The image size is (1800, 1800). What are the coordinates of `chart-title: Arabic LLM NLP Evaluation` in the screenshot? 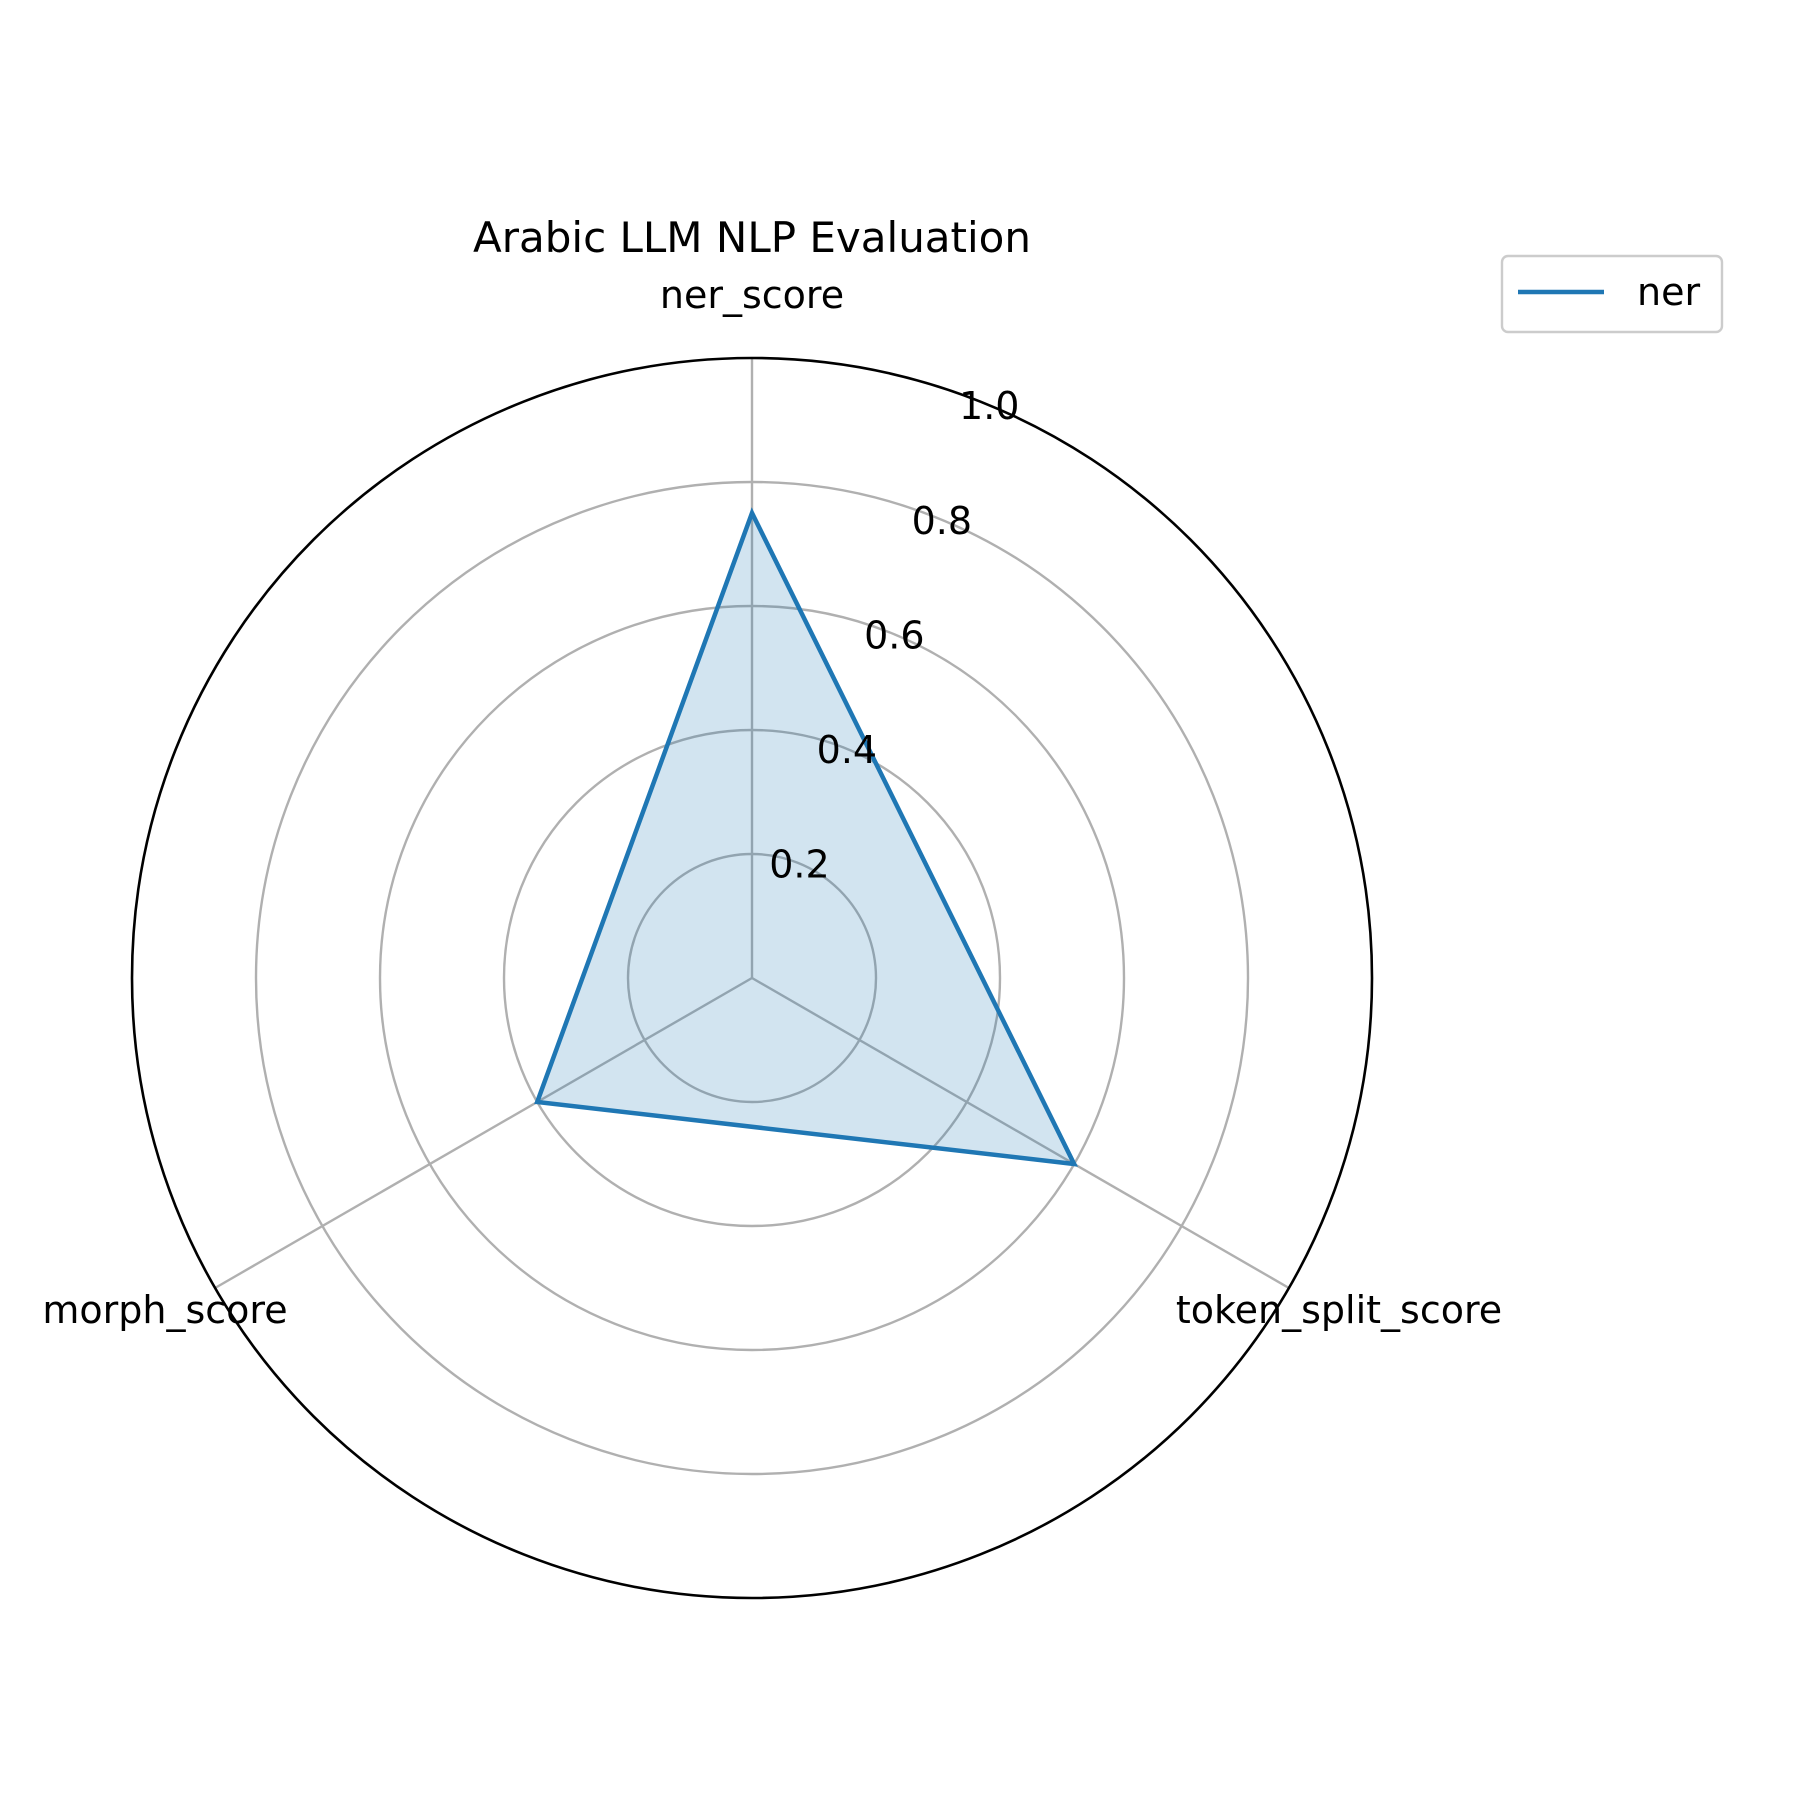 It's located at (752, 237).